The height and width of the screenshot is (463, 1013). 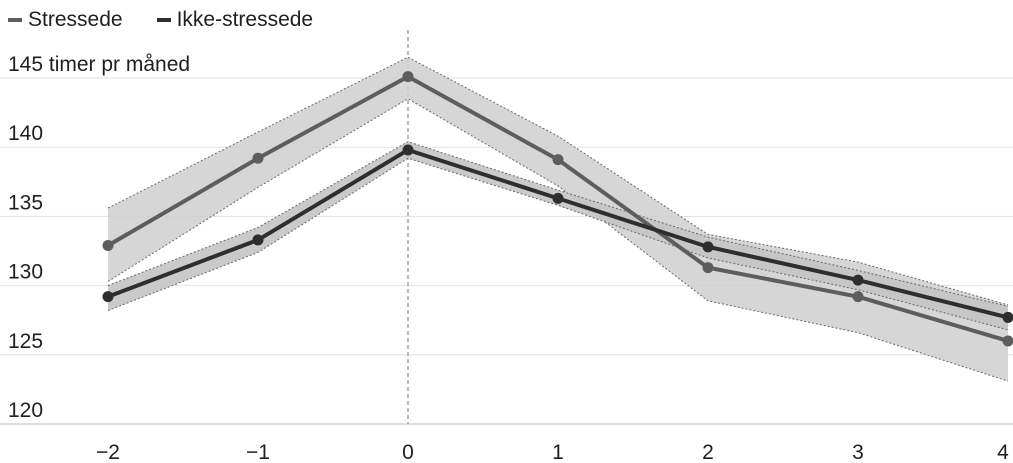 What do you see at coordinates (75, 19) in the screenshot?
I see `legend-label-stressede: Stressede` at bounding box center [75, 19].